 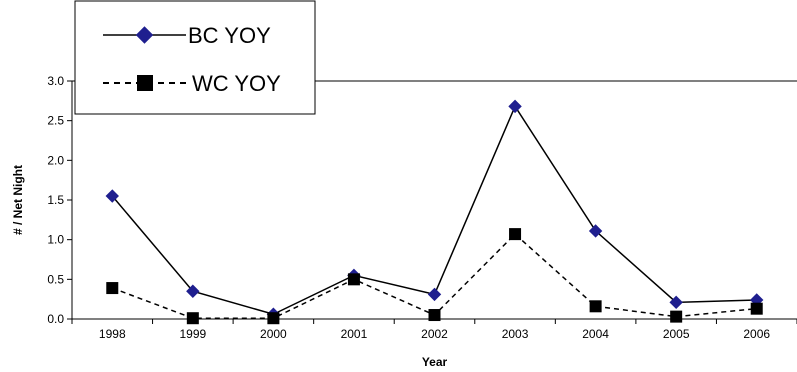 What do you see at coordinates (676, 334) in the screenshot?
I see `x-tick-label: 2005` at bounding box center [676, 334].